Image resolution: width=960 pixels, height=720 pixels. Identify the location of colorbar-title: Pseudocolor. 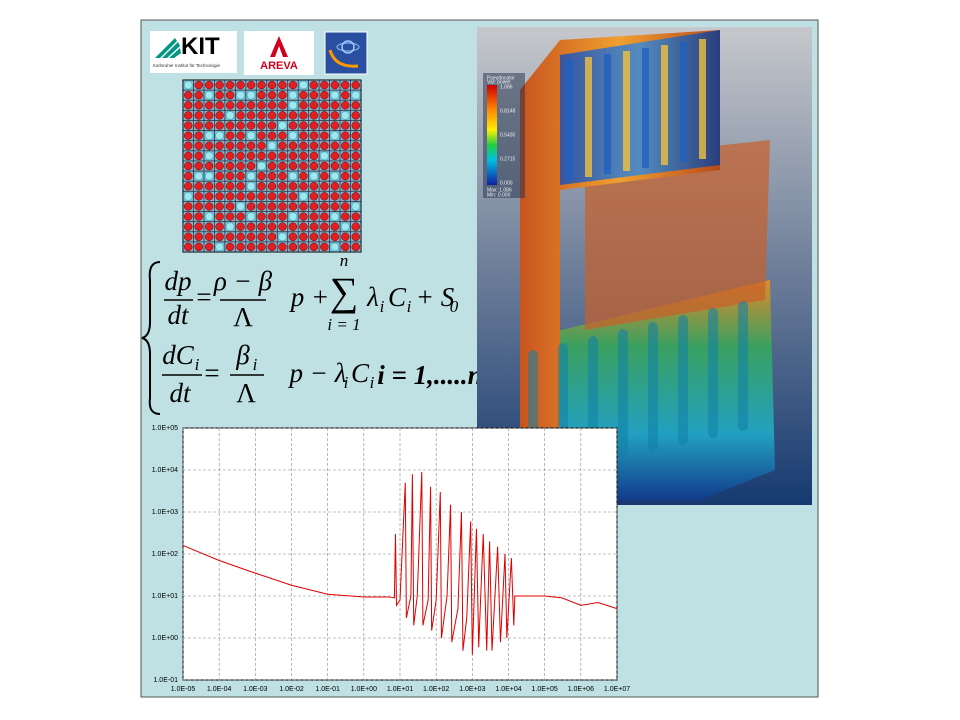
(501, 78).